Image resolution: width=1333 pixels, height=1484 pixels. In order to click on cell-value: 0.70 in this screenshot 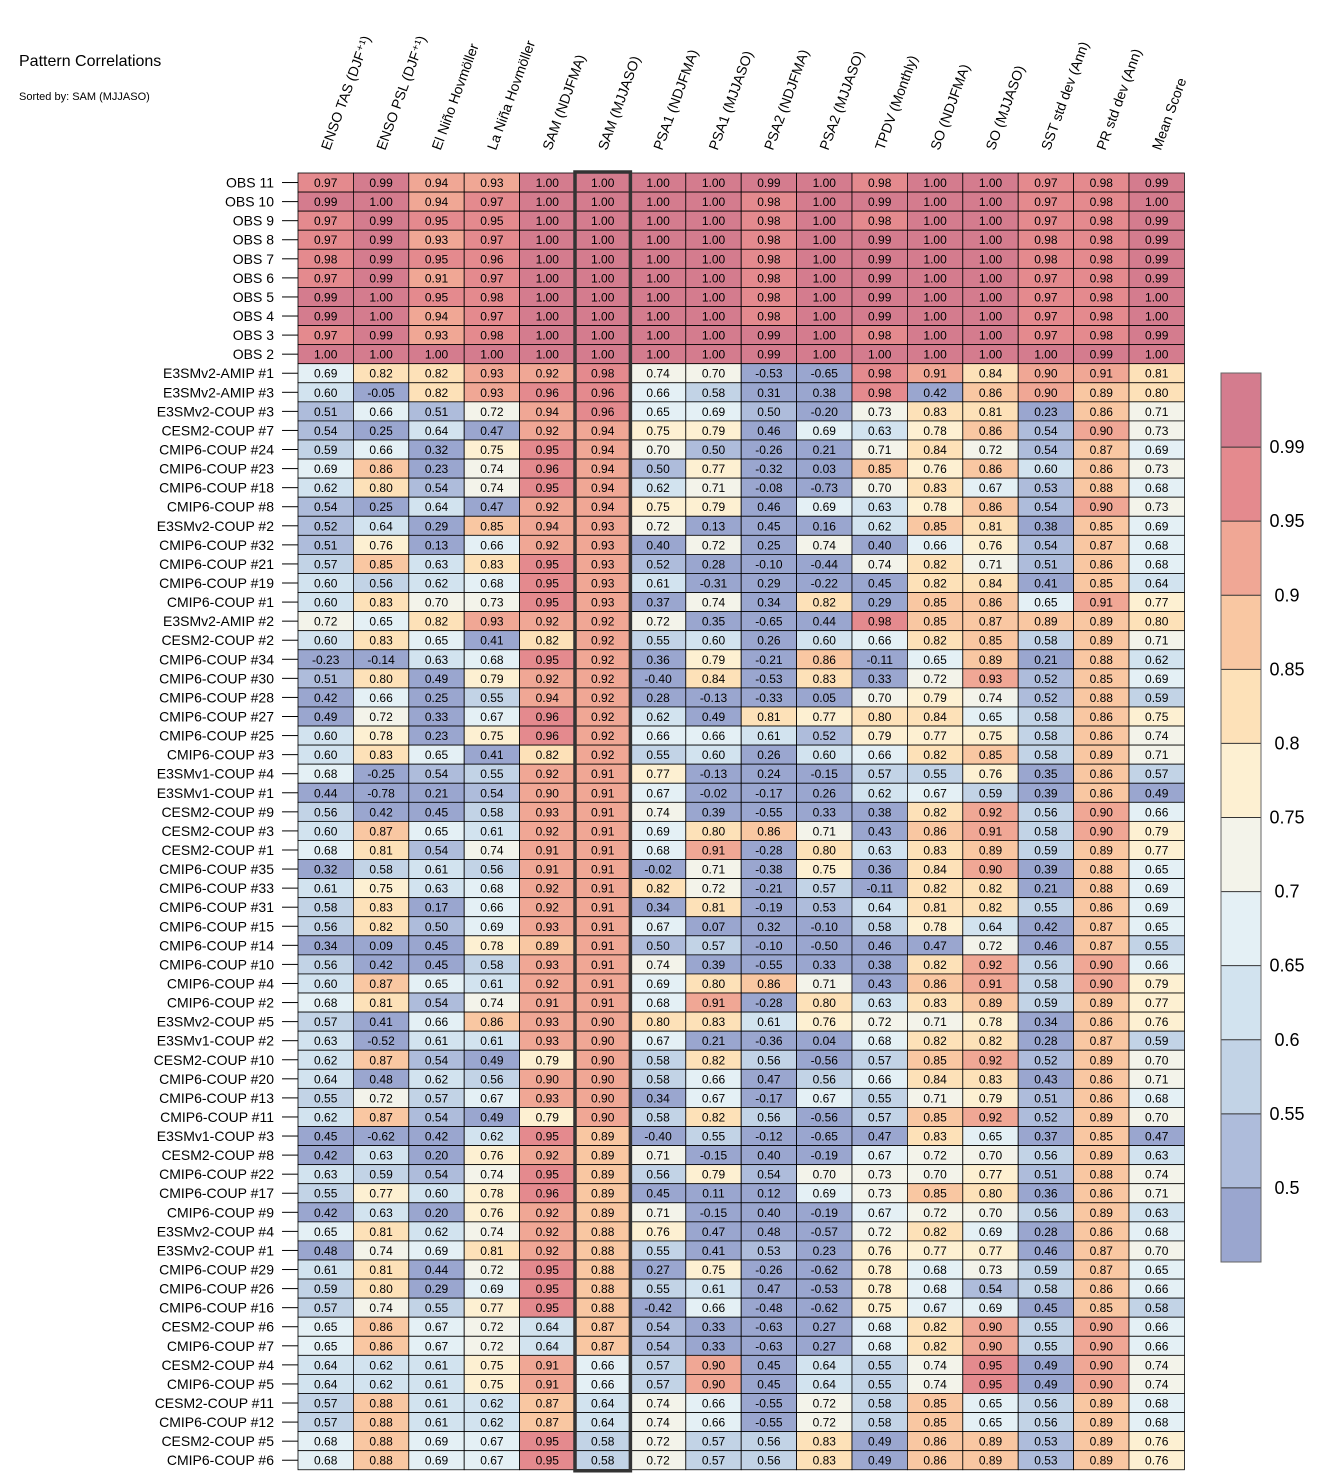, I will do `click(991, 1213)`.